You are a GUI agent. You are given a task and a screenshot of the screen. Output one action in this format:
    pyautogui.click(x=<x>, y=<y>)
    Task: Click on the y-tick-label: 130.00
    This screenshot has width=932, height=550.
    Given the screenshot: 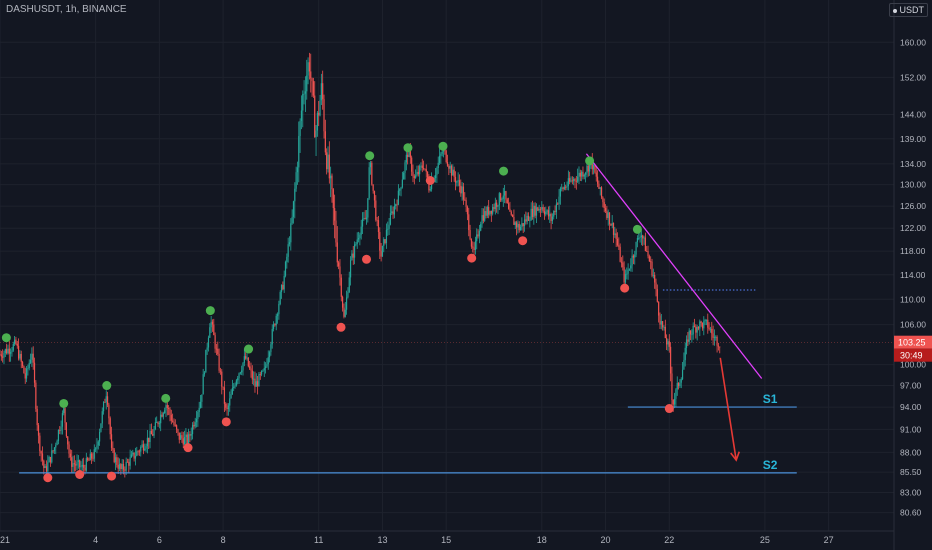 What is the action you would take?
    pyautogui.click(x=913, y=185)
    